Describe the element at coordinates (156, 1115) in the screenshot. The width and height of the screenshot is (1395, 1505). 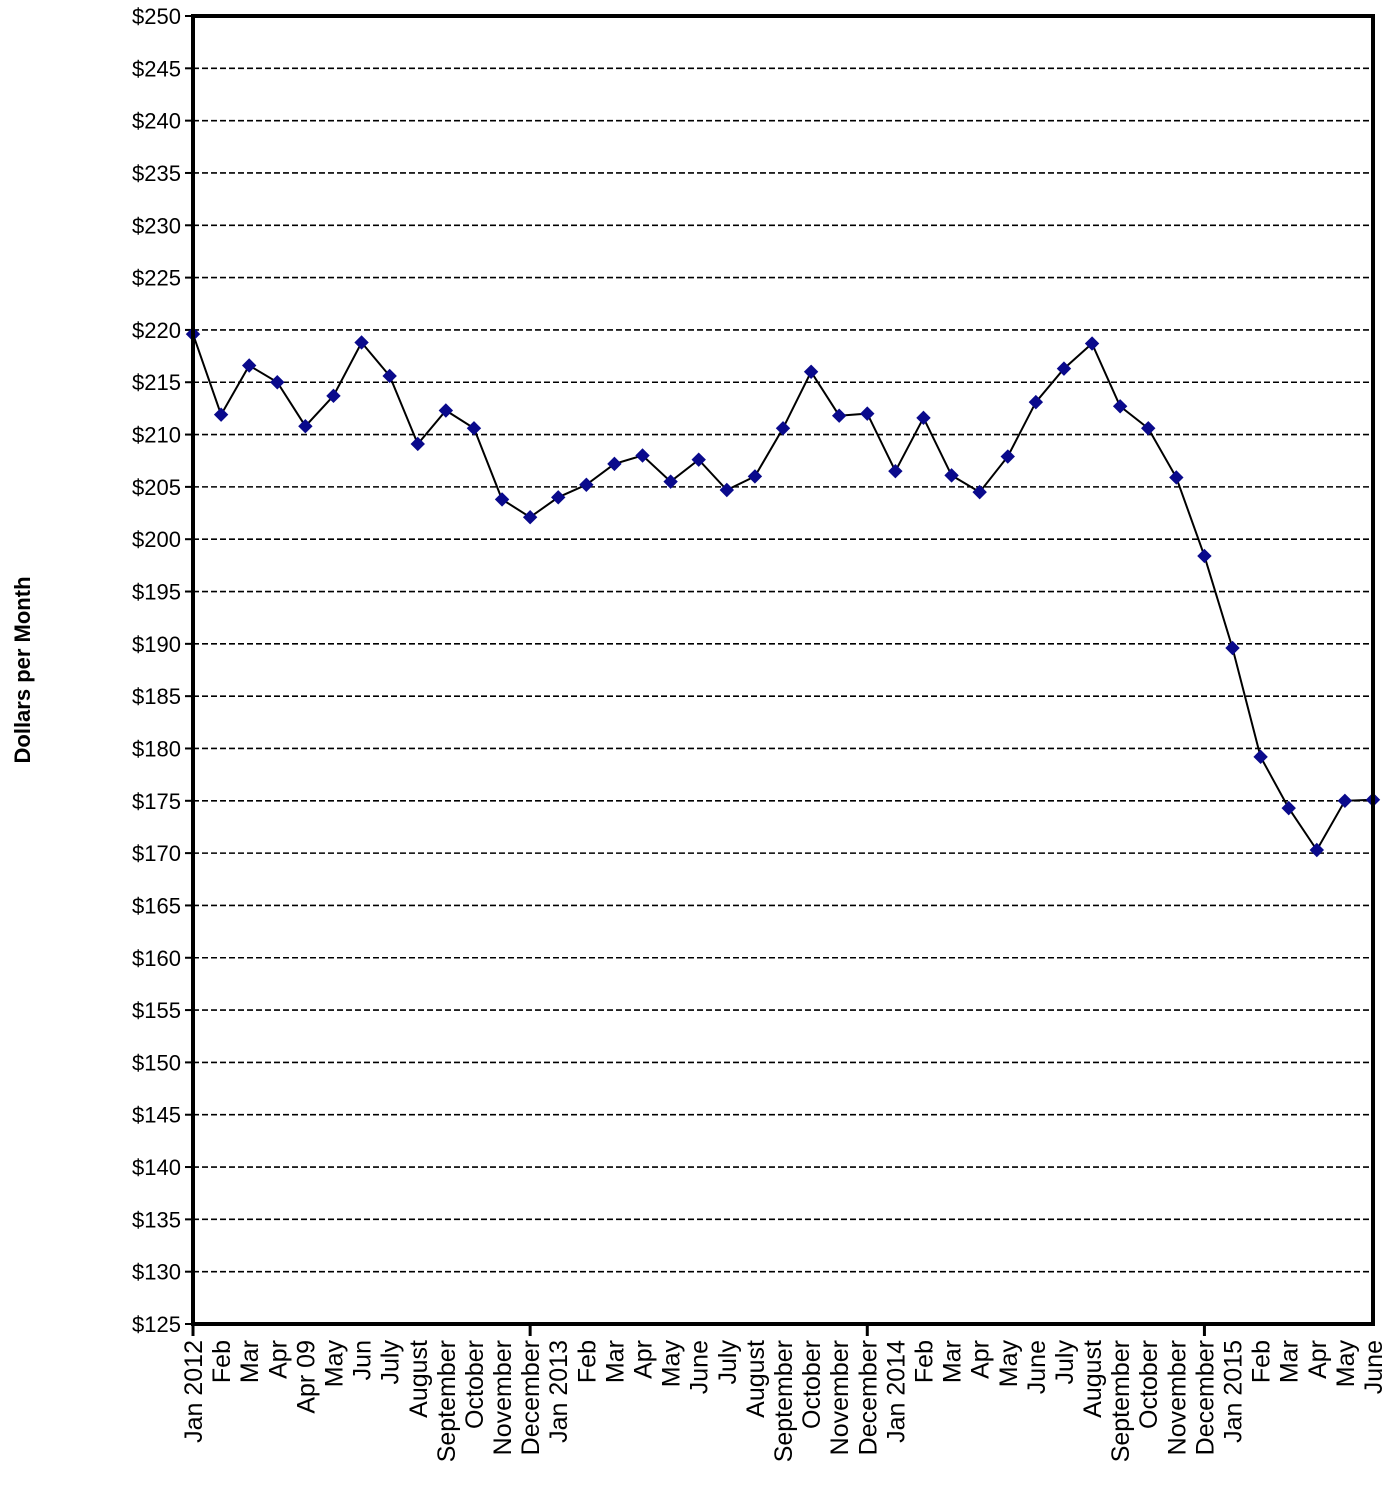
I see `y-tick-label: $145` at that location.